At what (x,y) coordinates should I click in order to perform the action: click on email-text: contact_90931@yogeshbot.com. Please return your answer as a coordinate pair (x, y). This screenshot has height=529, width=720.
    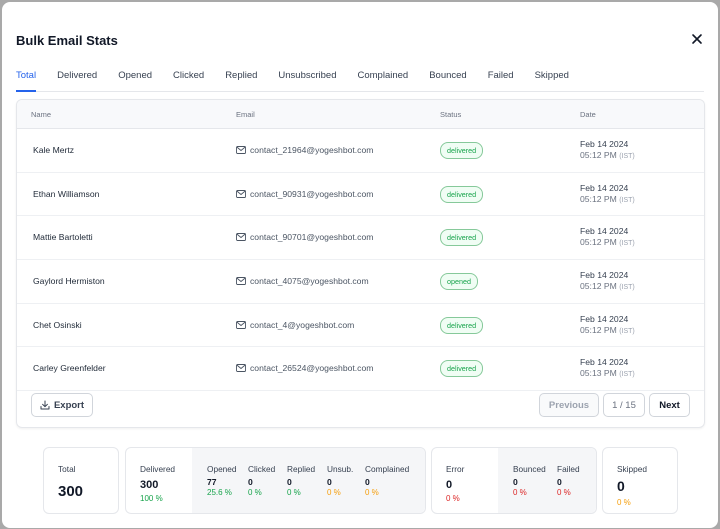
    Looking at the image, I should click on (312, 193).